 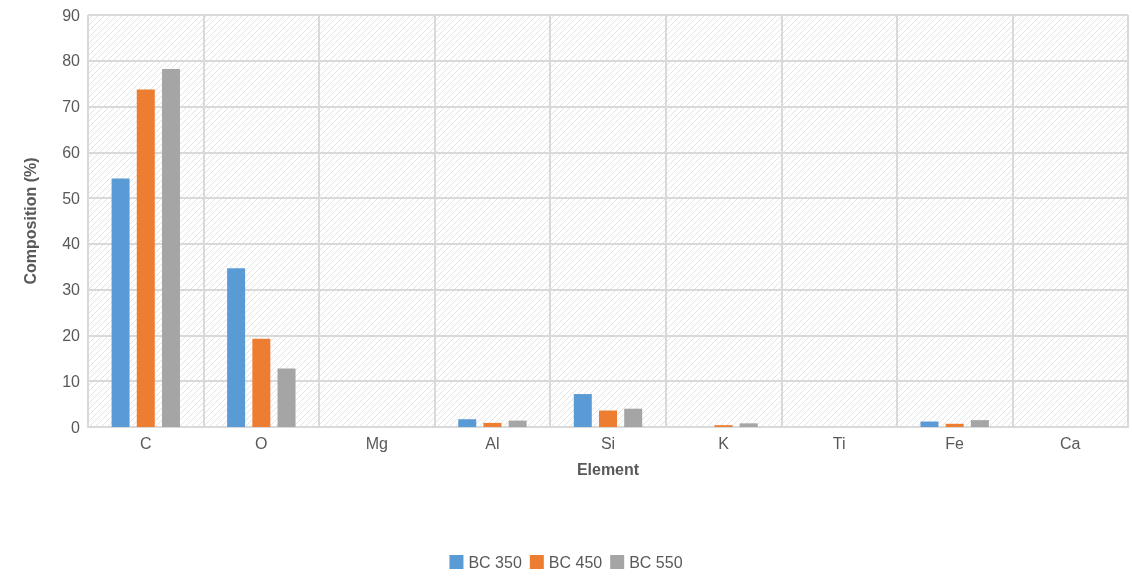 I want to click on x-tick-label: Fe, so click(x=955, y=443).